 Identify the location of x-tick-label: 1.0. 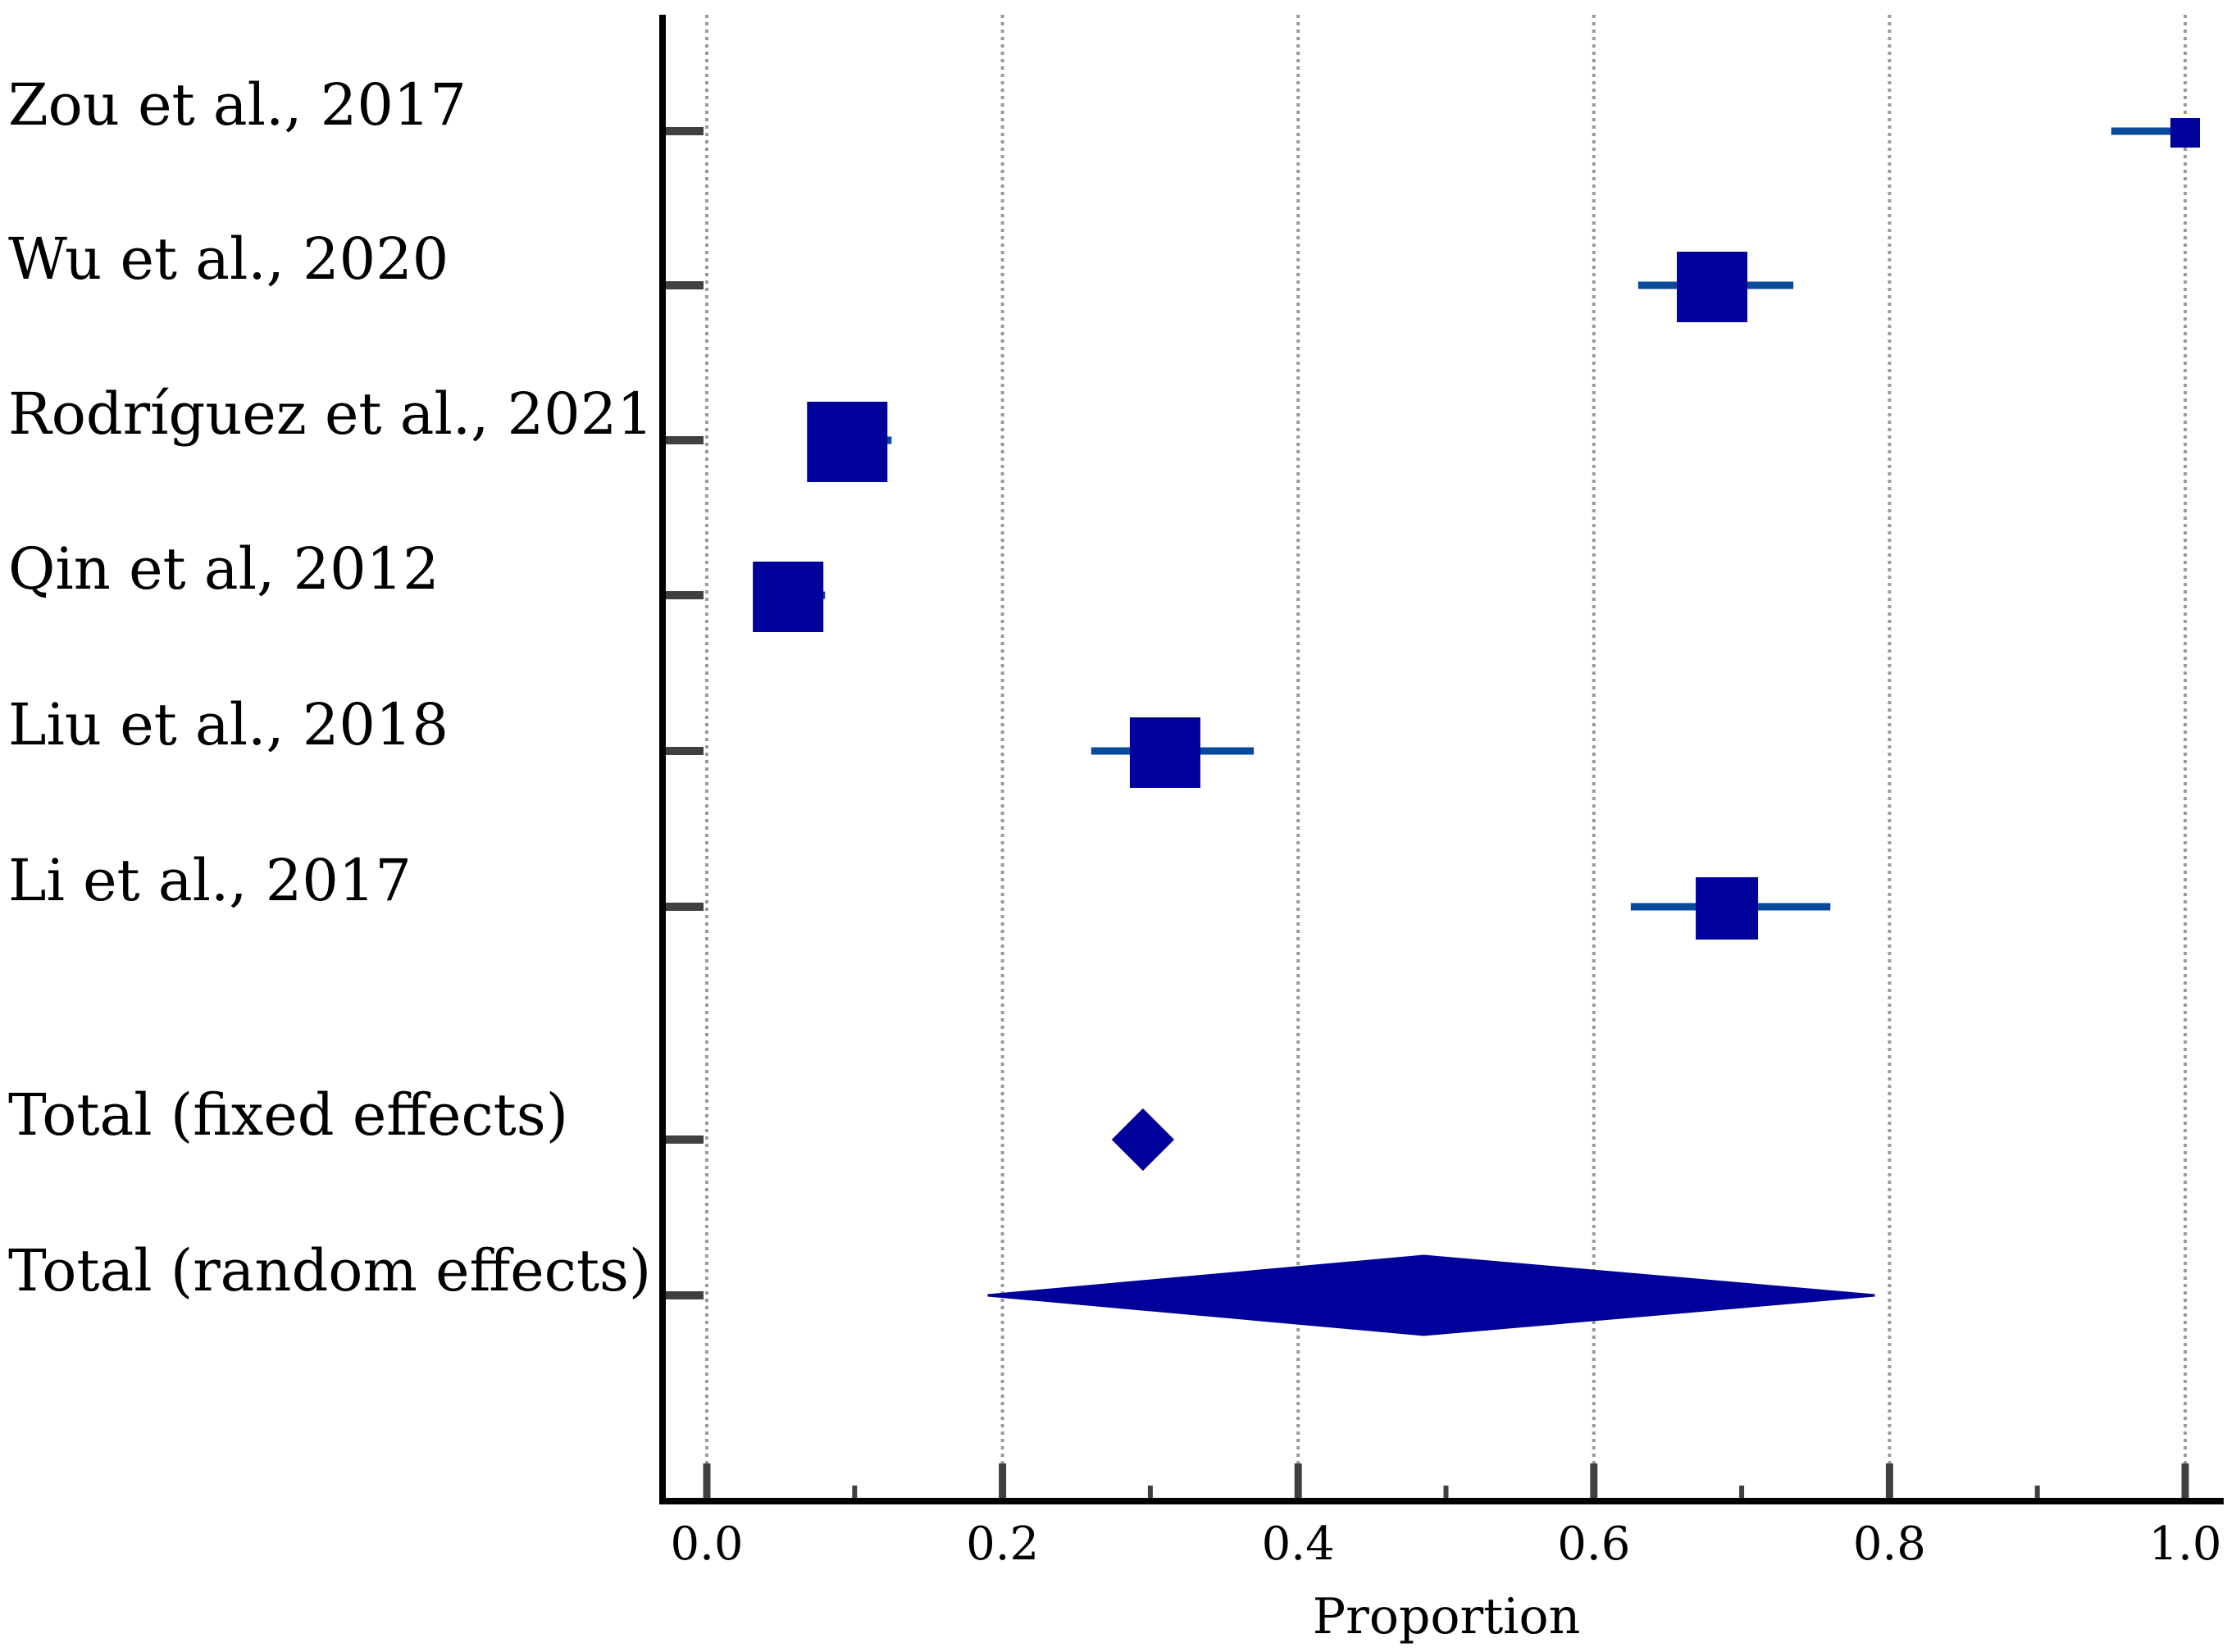
(2184, 1544).